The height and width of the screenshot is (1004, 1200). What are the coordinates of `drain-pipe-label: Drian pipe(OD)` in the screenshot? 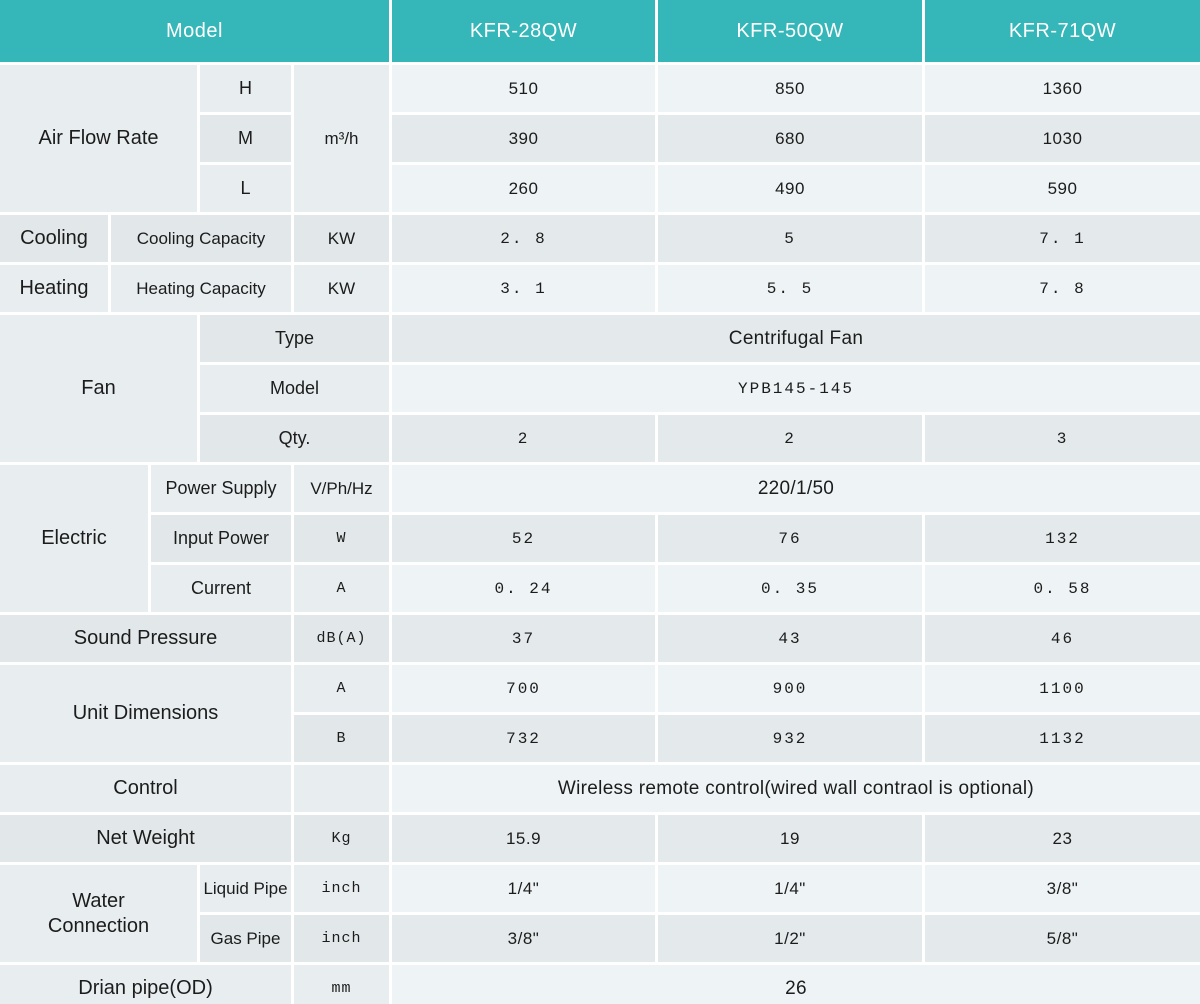 It's located at (145, 984).